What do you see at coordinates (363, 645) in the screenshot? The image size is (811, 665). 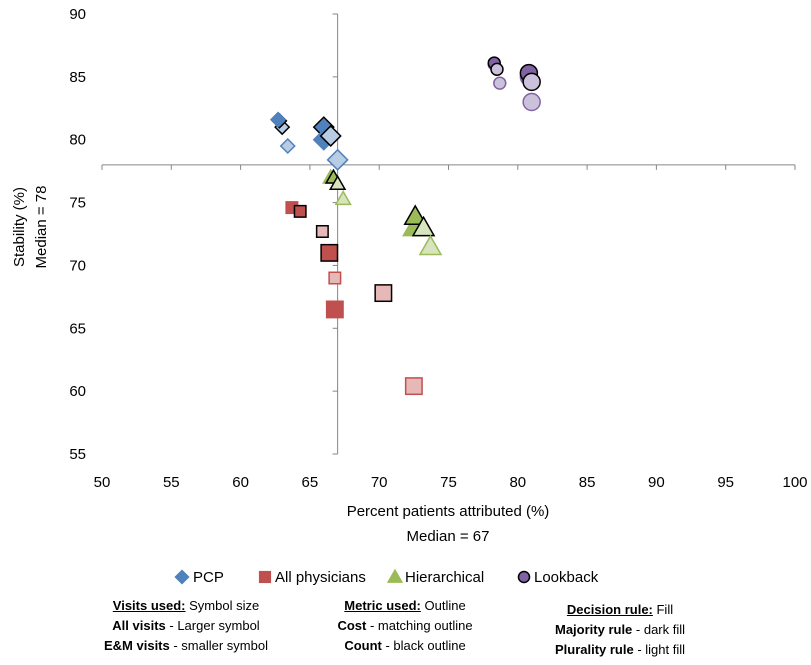 I see `note-metric-line2-bold: Count` at bounding box center [363, 645].